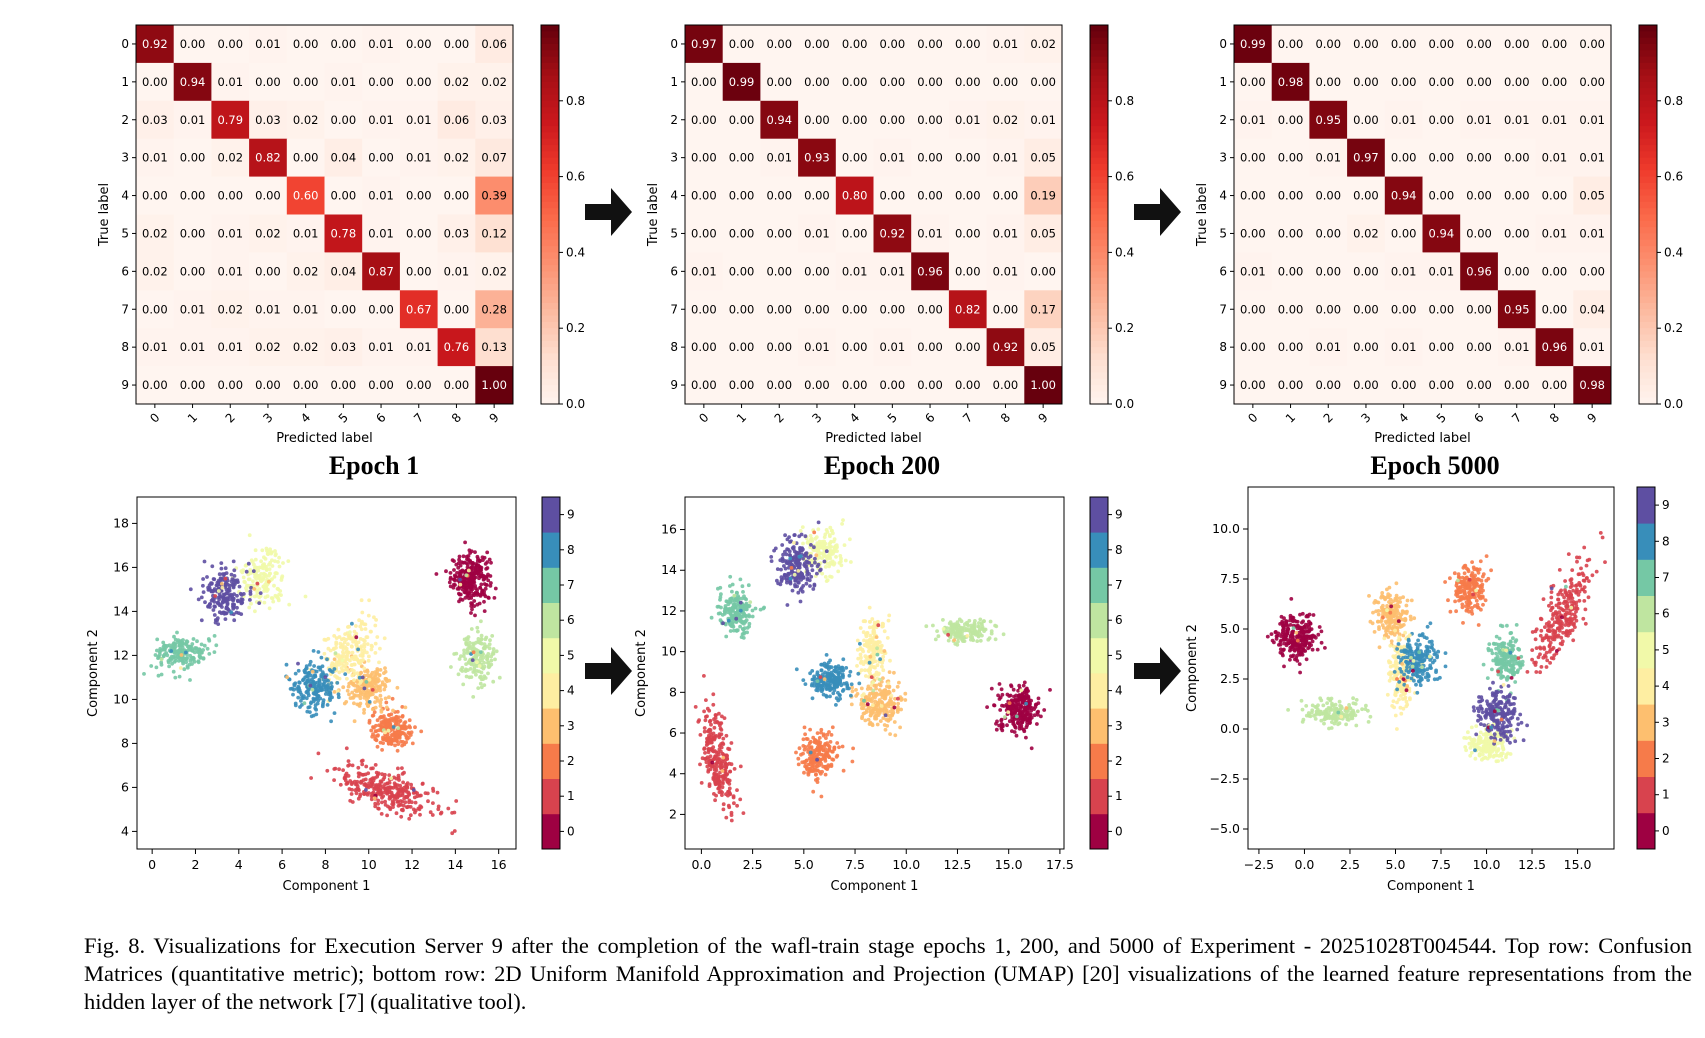 This screenshot has width=1705, height=1038. What do you see at coordinates (306, 196) in the screenshot?
I see `cell-value-label: 0.60` at bounding box center [306, 196].